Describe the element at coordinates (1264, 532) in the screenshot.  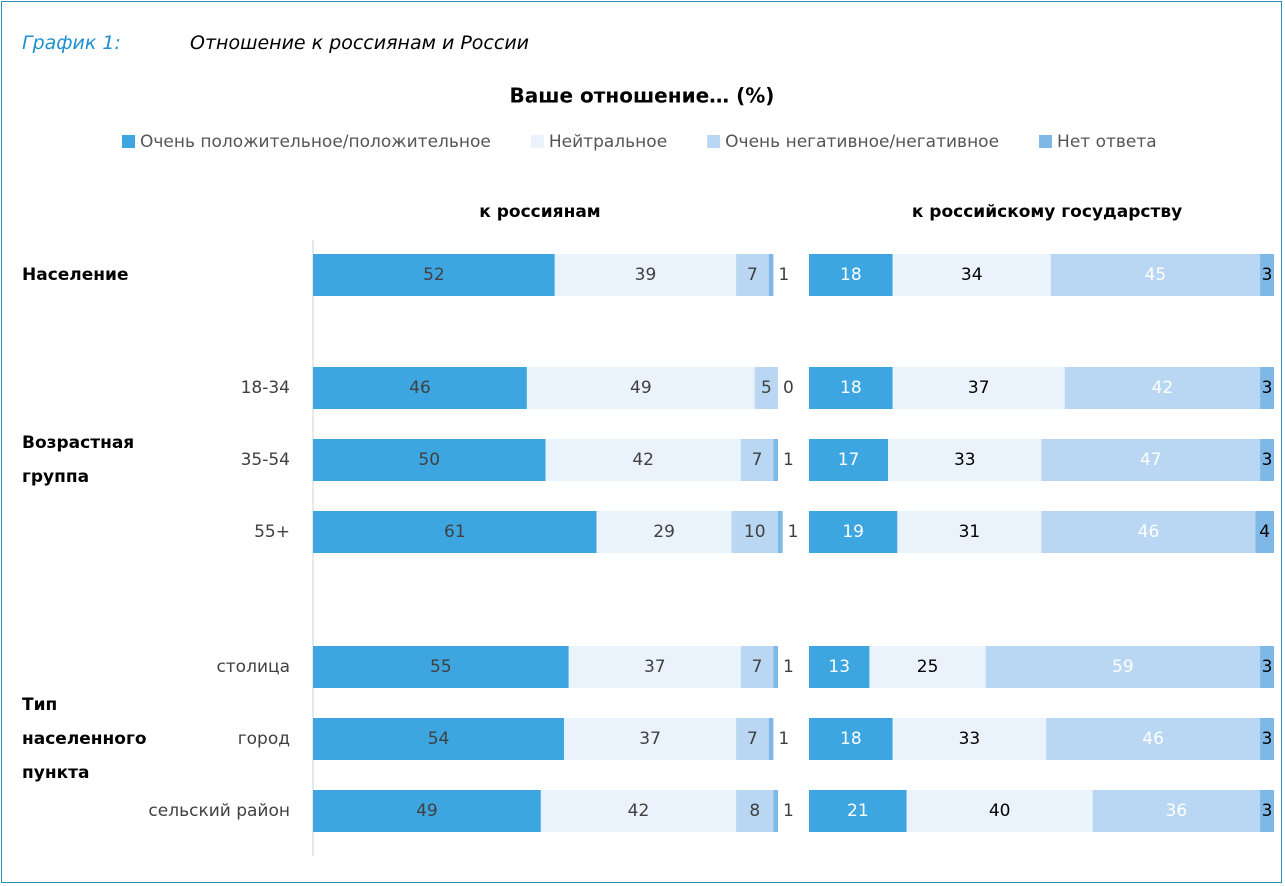
I see `value-label: 4` at that location.